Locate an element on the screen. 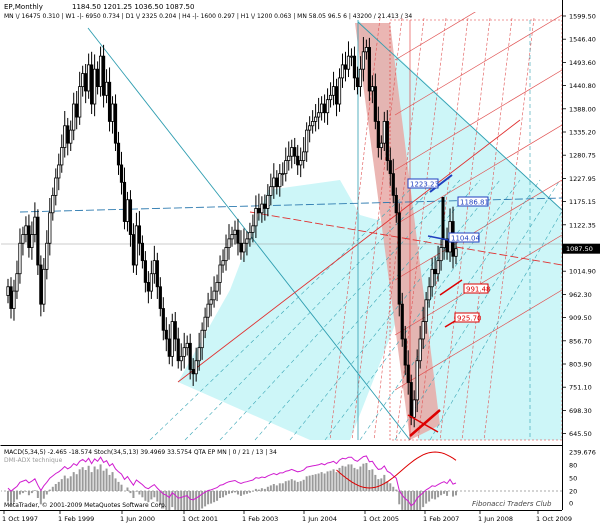  cyan-fan-line is located at coordinates (495, 325).